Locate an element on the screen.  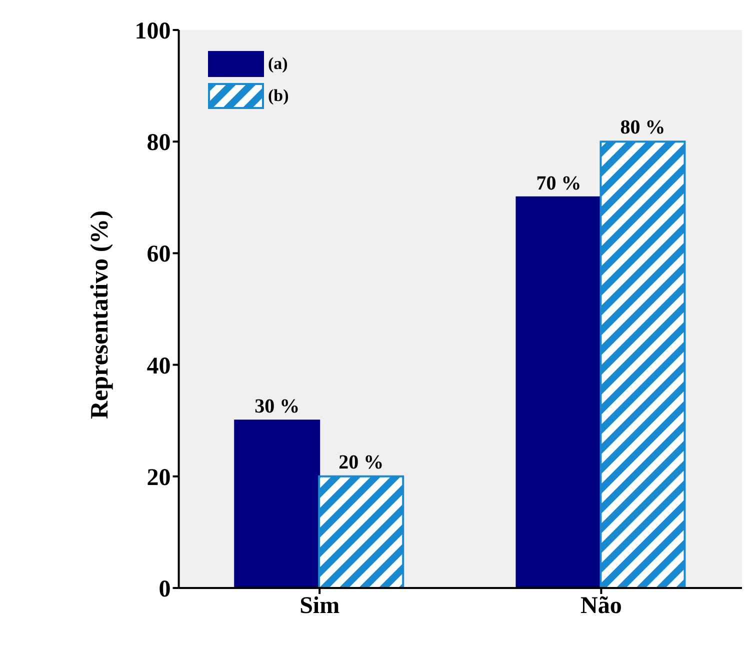
data-label: 80 % is located at coordinates (643, 127).